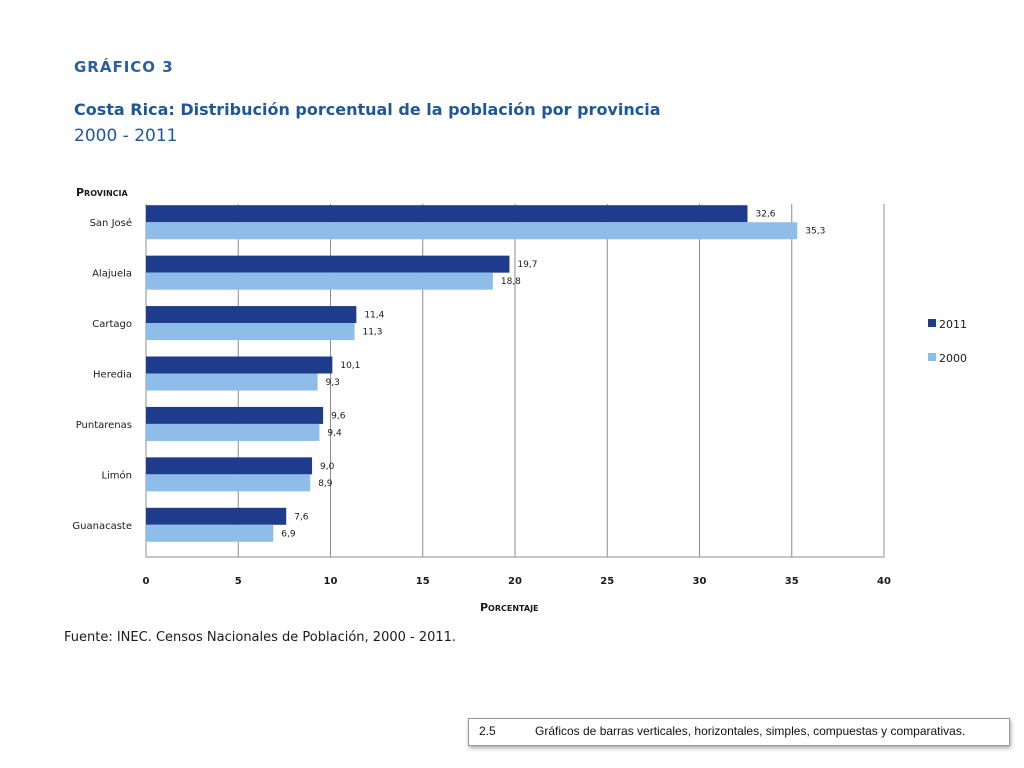 The width and height of the screenshot is (1024, 768). I want to click on data-label: 32,6, so click(765, 215).